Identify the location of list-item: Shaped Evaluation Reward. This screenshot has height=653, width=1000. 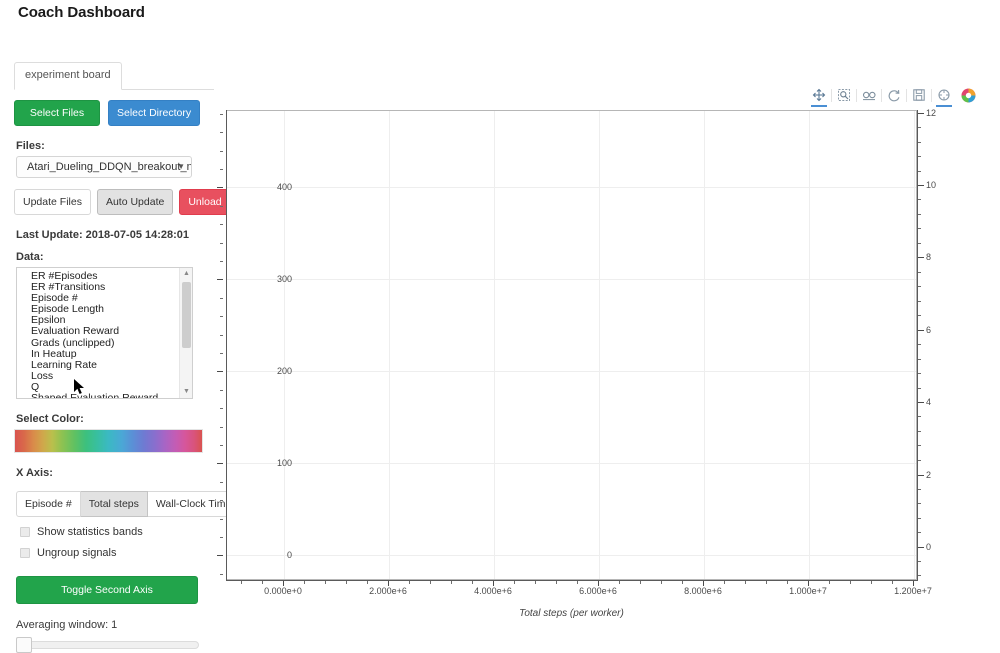
(95, 395).